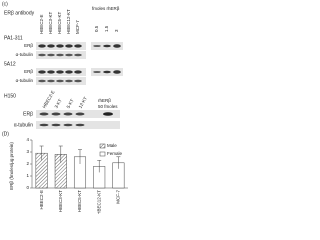 This screenshot has height=240, width=320. What do you see at coordinates (41, 24) in the screenshot?
I see `lane-label: HBEC2-E` at bounding box center [41, 24].